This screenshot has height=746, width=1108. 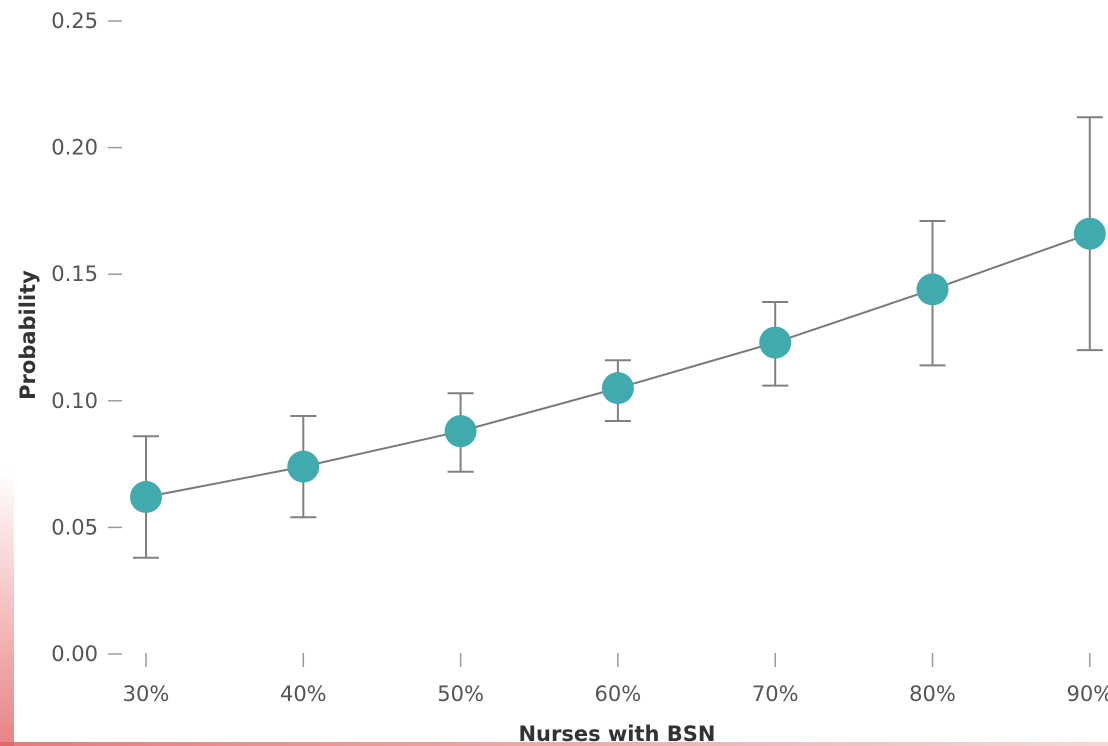 What do you see at coordinates (554, 744) in the screenshot?
I see `bottom-edge-decoration` at bounding box center [554, 744].